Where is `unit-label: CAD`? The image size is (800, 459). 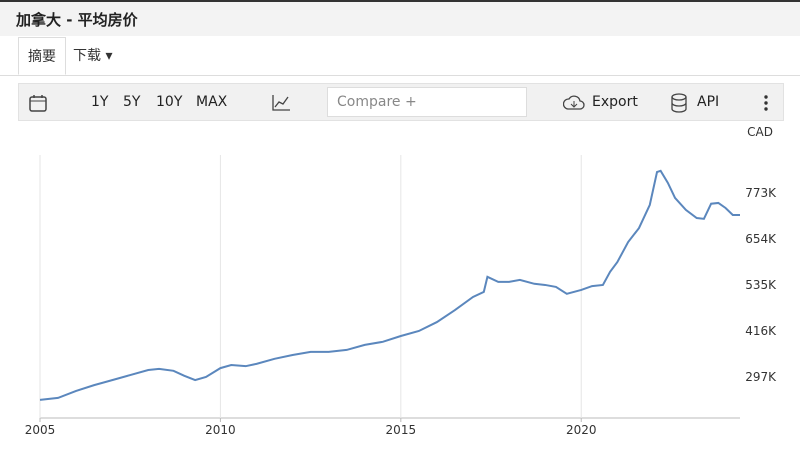
unit-label: CAD is located at coordinates (760, 132).